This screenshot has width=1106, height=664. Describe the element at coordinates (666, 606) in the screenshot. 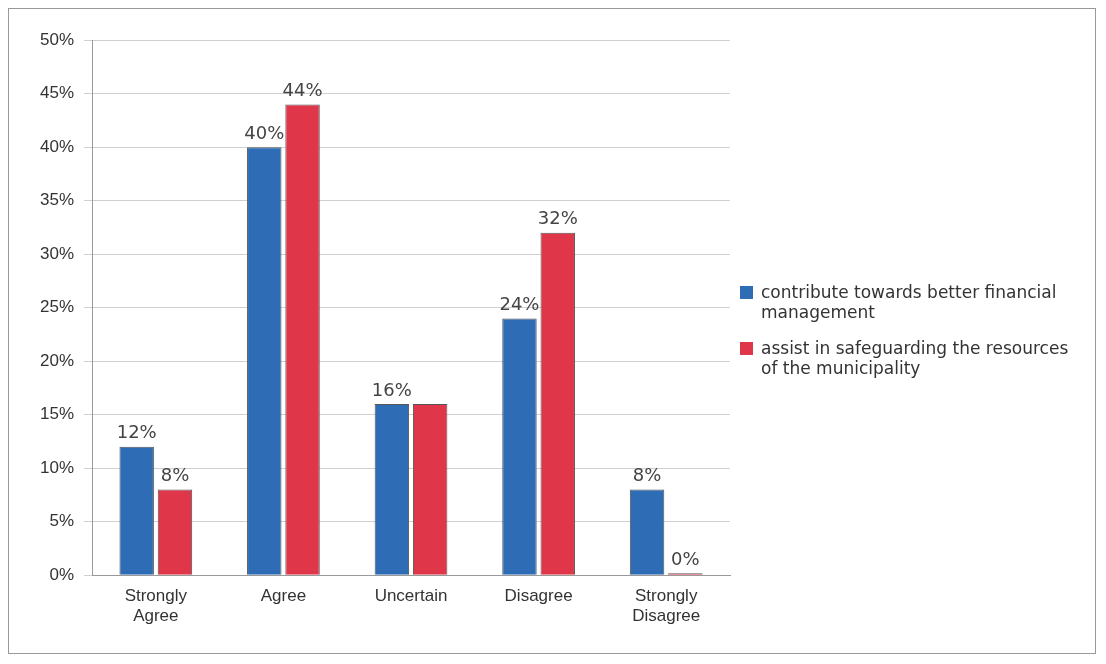

I see `x-tick-label: Strongly Disagree` at that location.